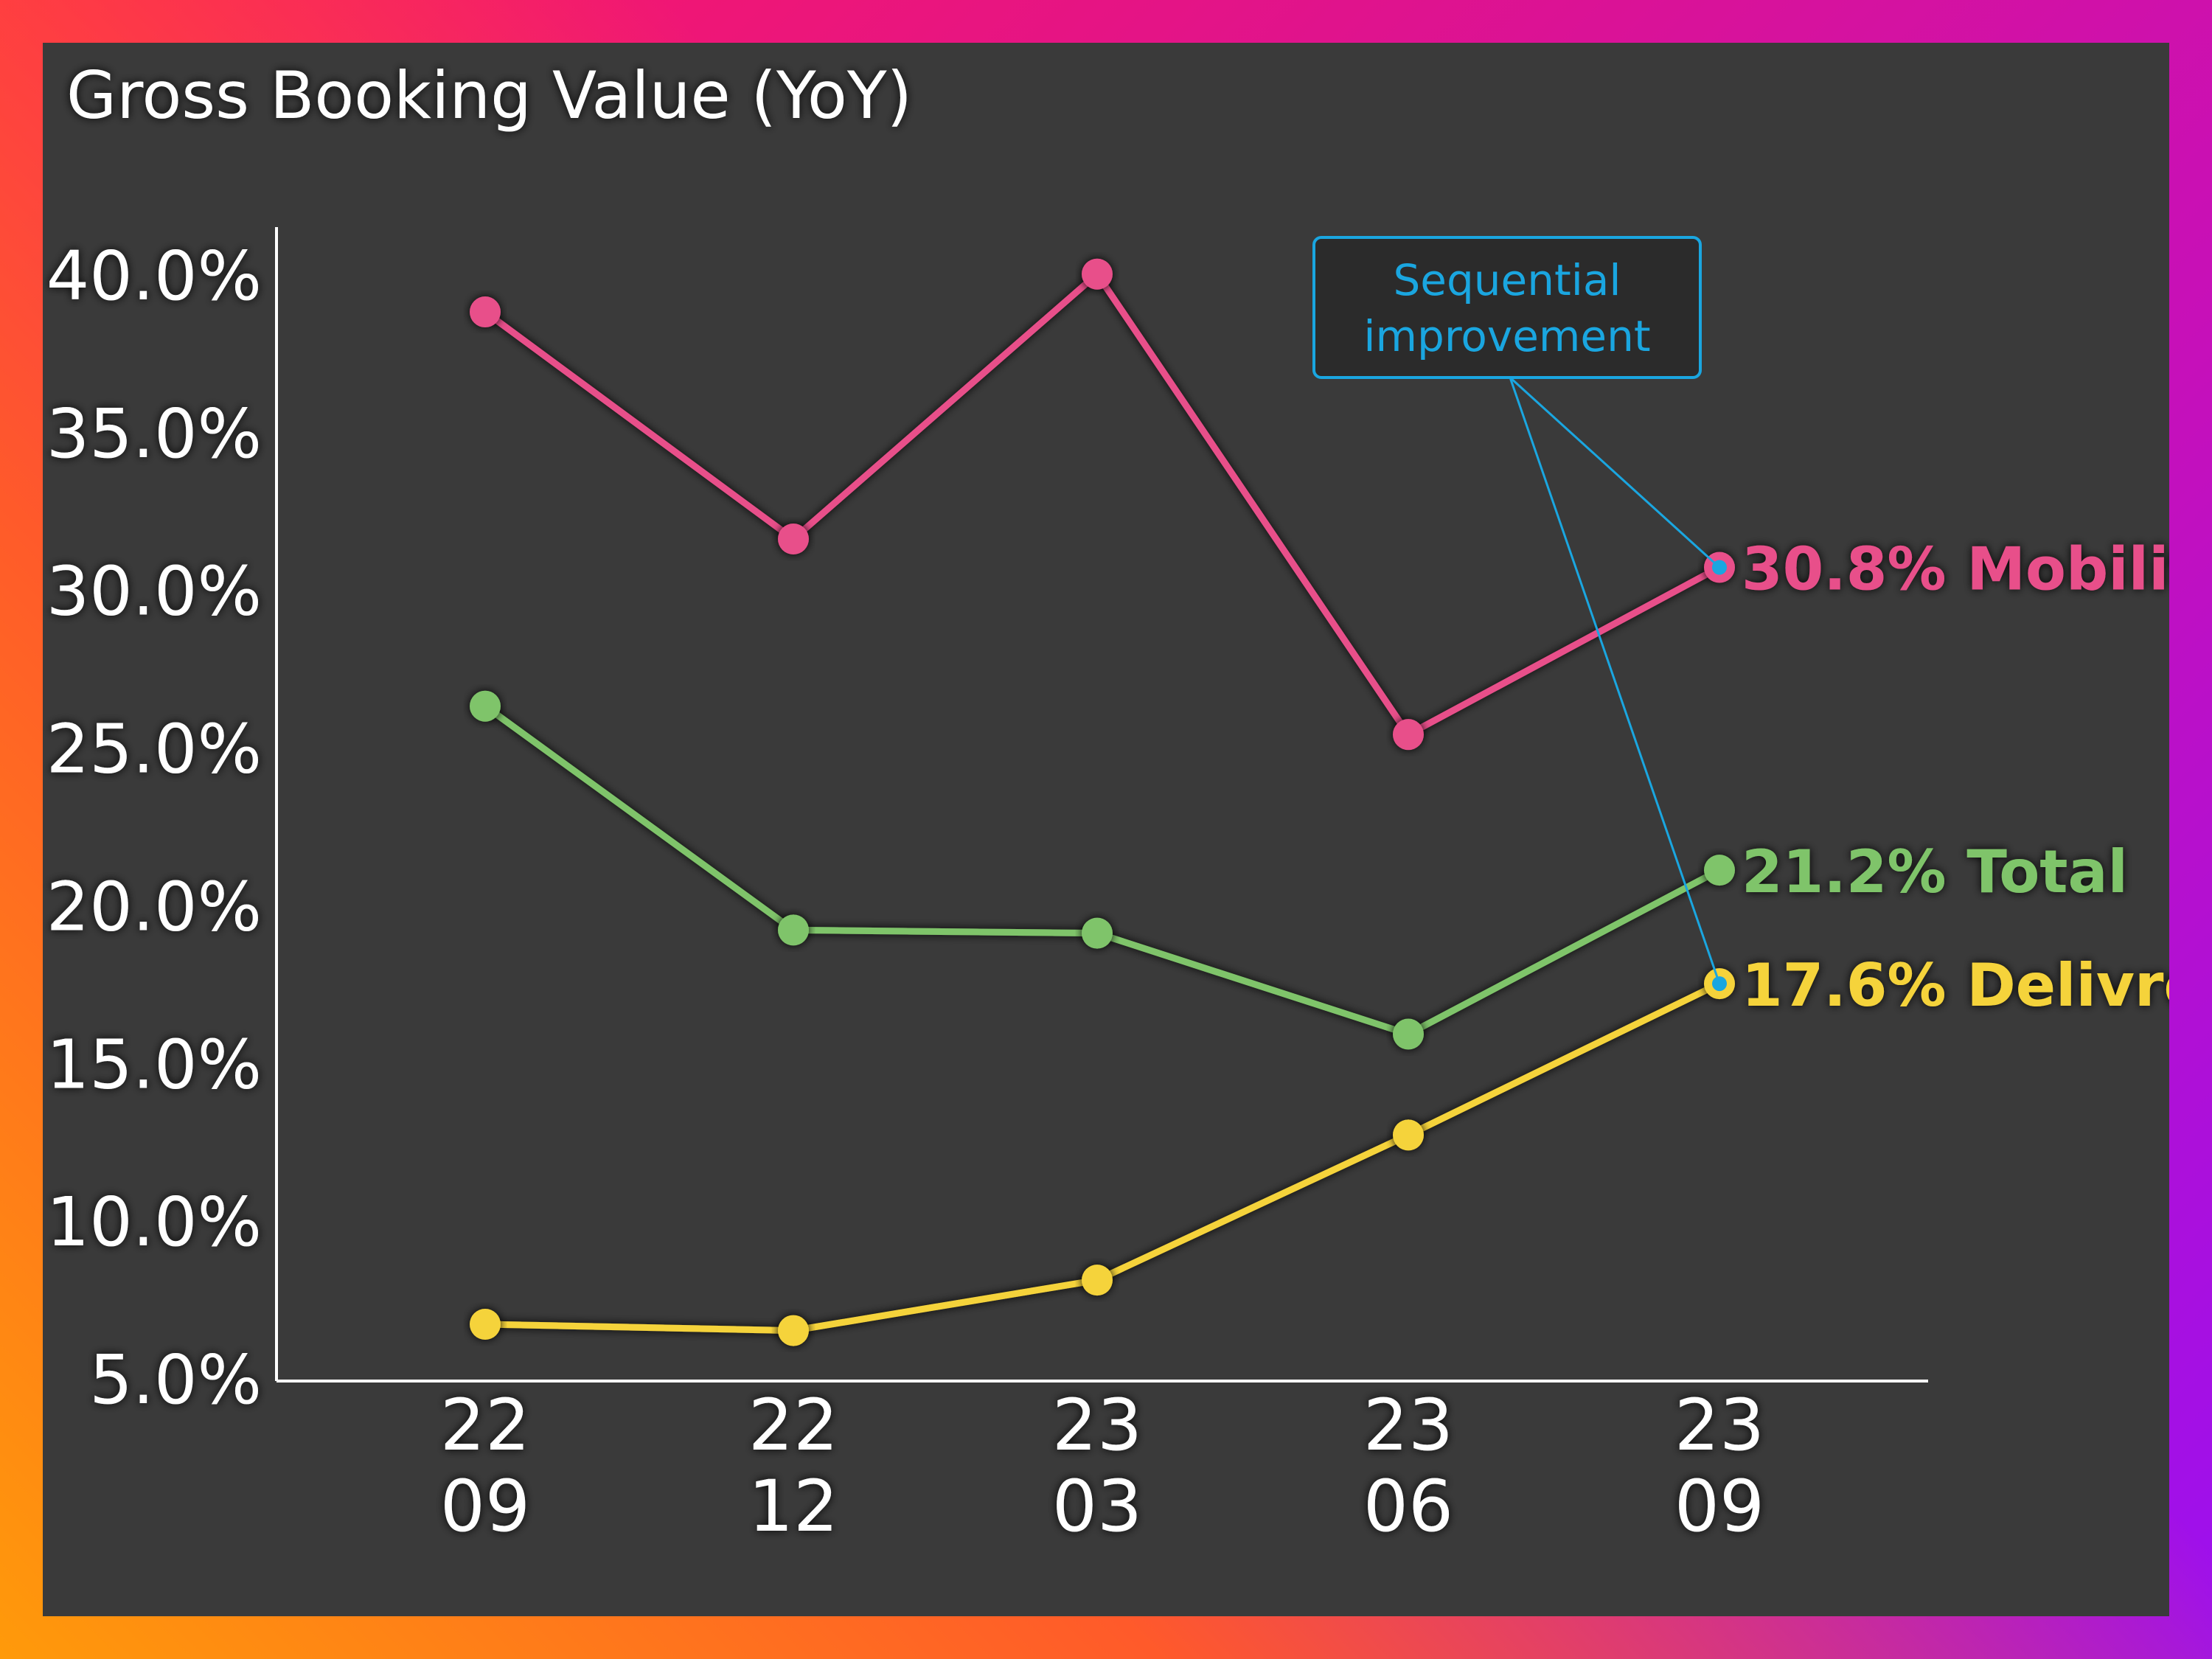 This screenshot has width=2212, height=1659. What do you see at coordinates (154, 276) in the screenshot?
I see `y-tick-label: 40.0%` at bounding box center [154, 276].